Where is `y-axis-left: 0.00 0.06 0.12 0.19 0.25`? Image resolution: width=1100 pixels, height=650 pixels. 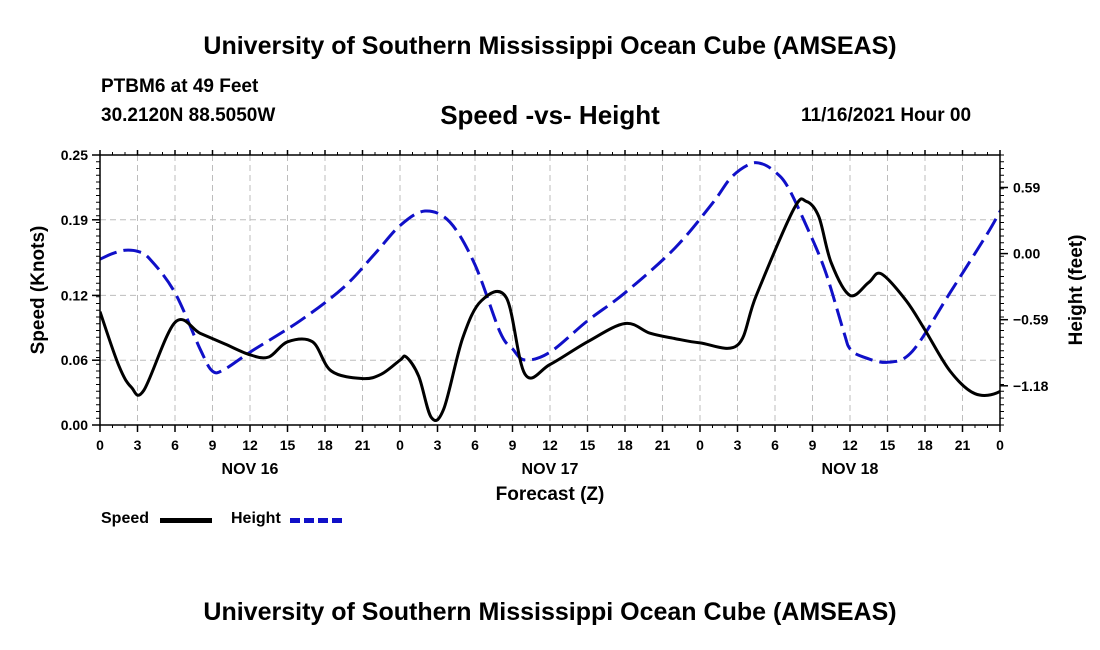 y-axis-left: 0.00 0.06 0.12 0.19 0.25 is located at coordinates (80, 290).